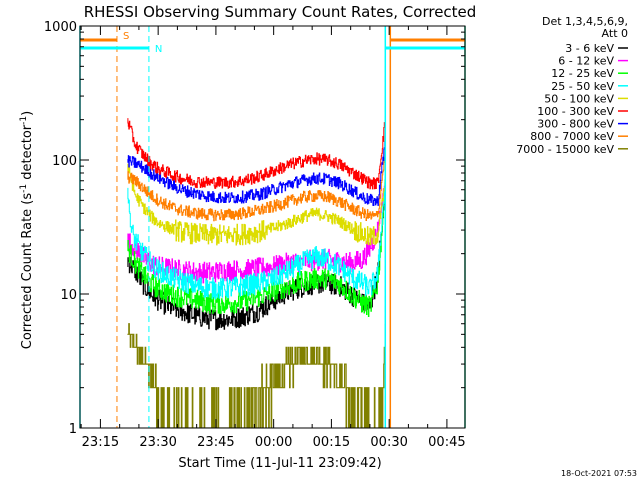 This screenshot has width=640, height=480. Describe the element at coordinates (575, 124) in the screenshot. I see `legend-entry-label: 300 - 800 keV` at that location.